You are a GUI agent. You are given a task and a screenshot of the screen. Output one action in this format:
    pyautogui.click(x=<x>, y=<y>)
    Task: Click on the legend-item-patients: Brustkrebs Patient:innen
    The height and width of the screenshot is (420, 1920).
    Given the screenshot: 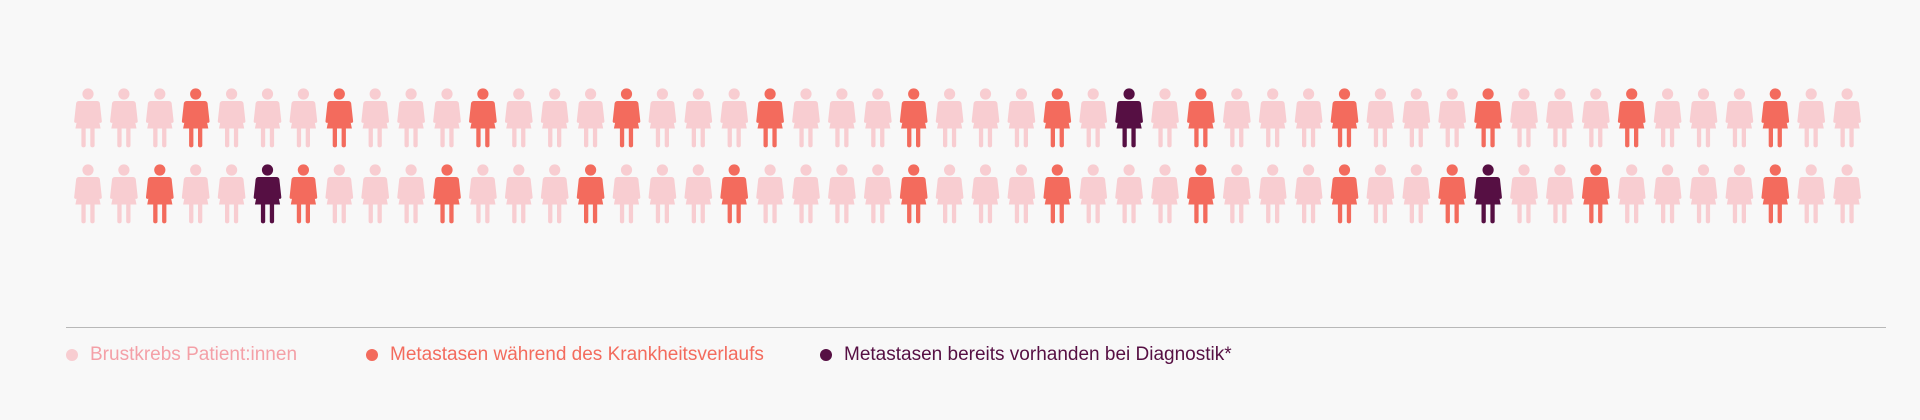 What is the action you would take?
    pyautogui.click(x=181, y=355)
    